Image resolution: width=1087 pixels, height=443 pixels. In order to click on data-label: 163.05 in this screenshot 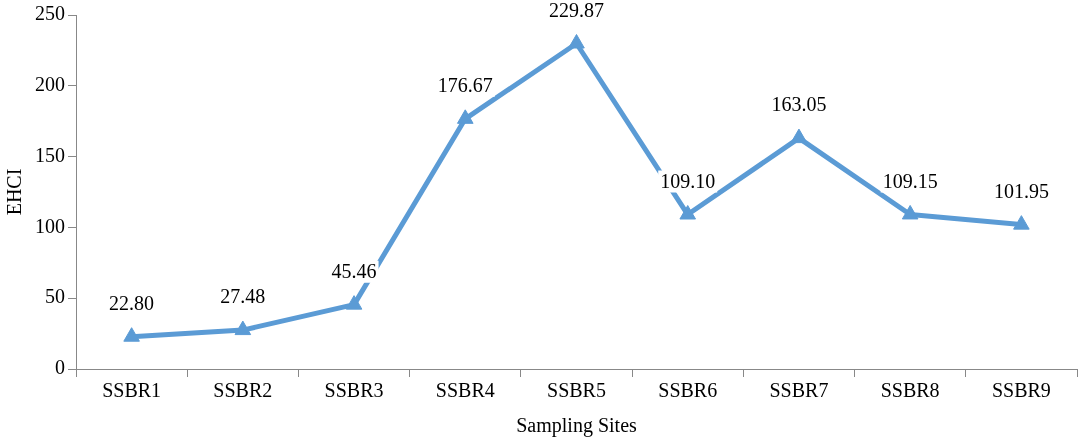, I will do `click(799, 104)`.